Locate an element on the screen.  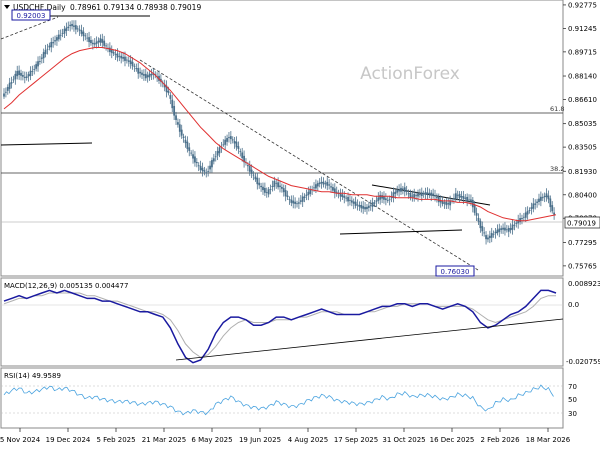
ohlc-values: 0.78961 0.79134 0.78938 0.79019 is located at coordinates (135, 7).